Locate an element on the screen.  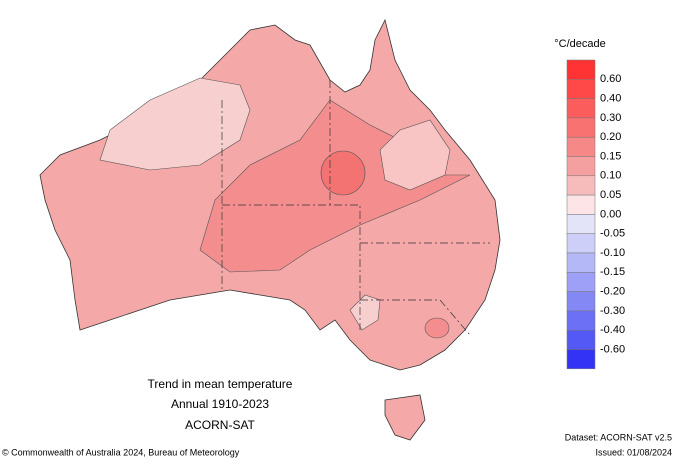
map-dataset-name: ACORN-SAT is located at coordinates (220, 425).